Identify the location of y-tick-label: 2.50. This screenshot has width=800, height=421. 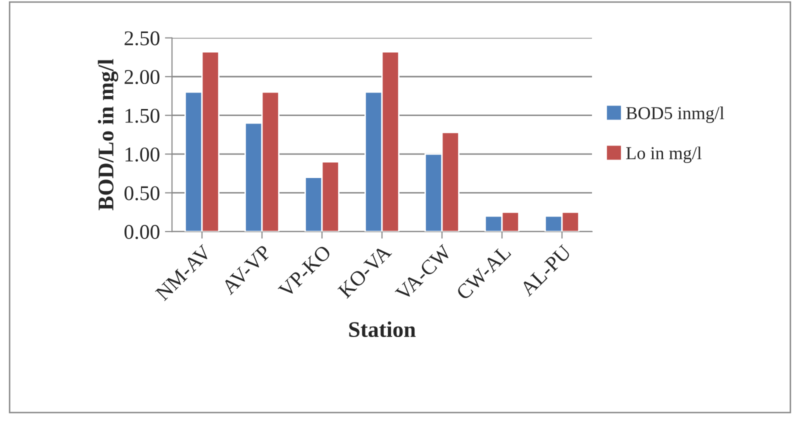
(142, 38).